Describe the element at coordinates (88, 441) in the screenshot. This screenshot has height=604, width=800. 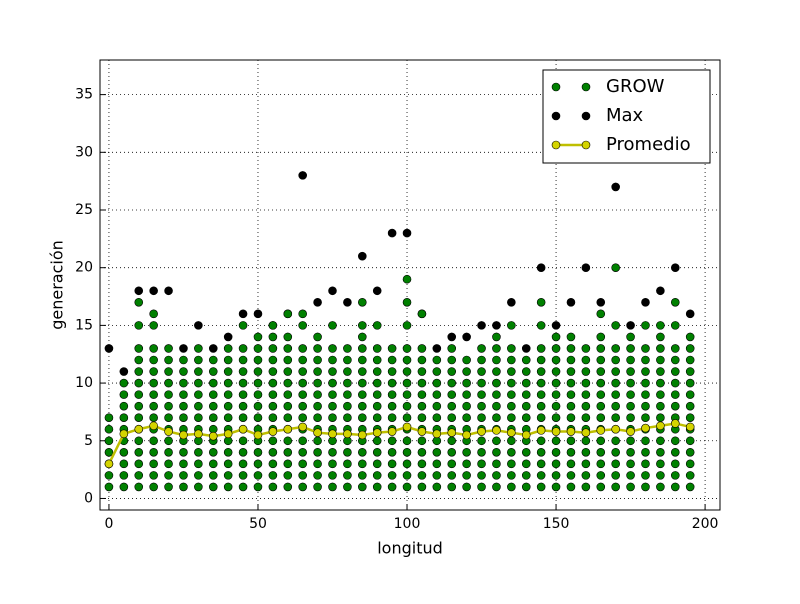
I see `y-tick-label: 5` at that location.